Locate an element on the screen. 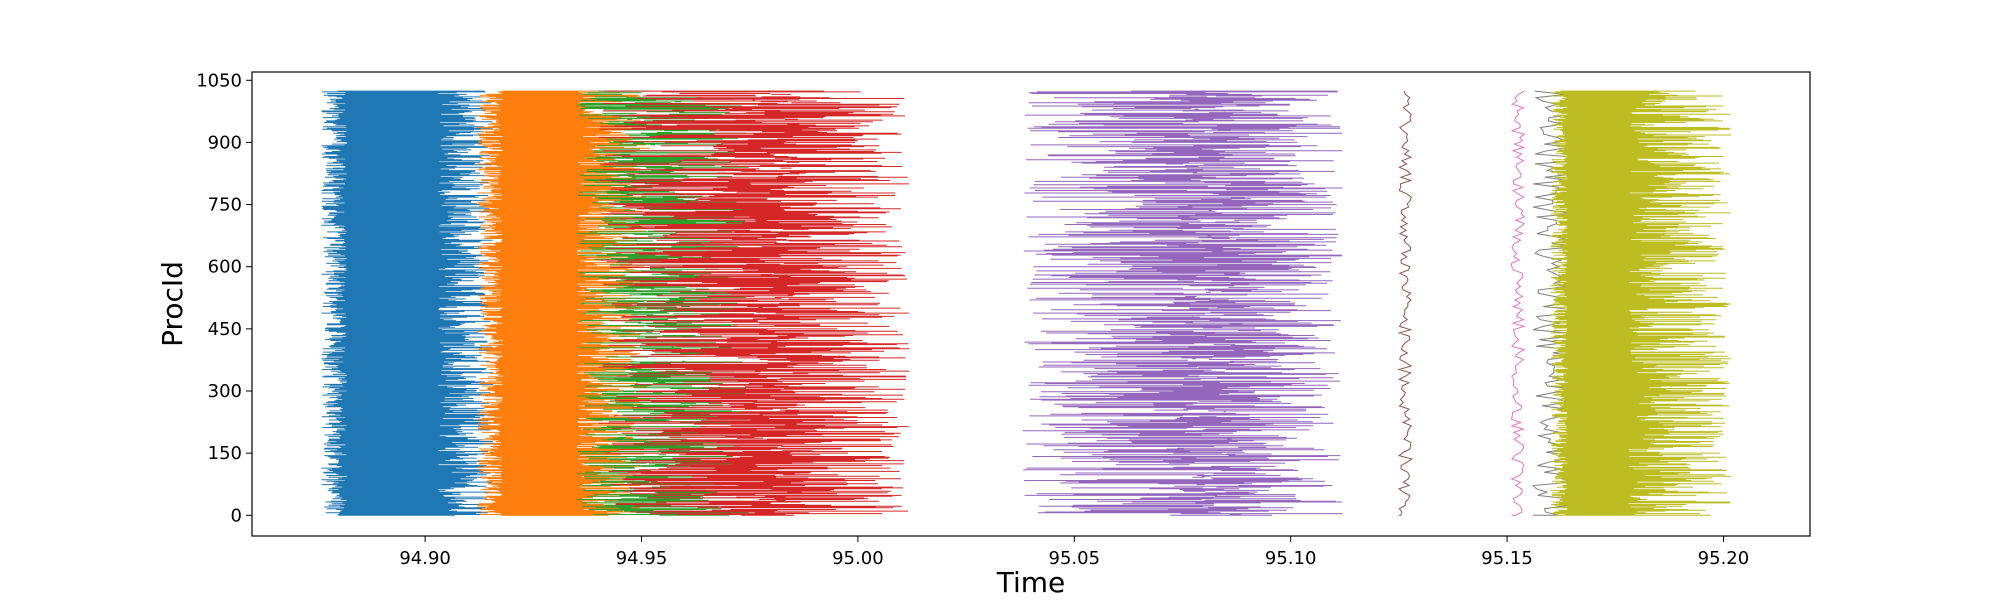 Image resolution: width=2000 pixels, height=600 pixels. x-axis-ticks: 94.90 94.95 95.00 95.05 95.10 95.15 95.20 is located at coordinates (1074, 552).